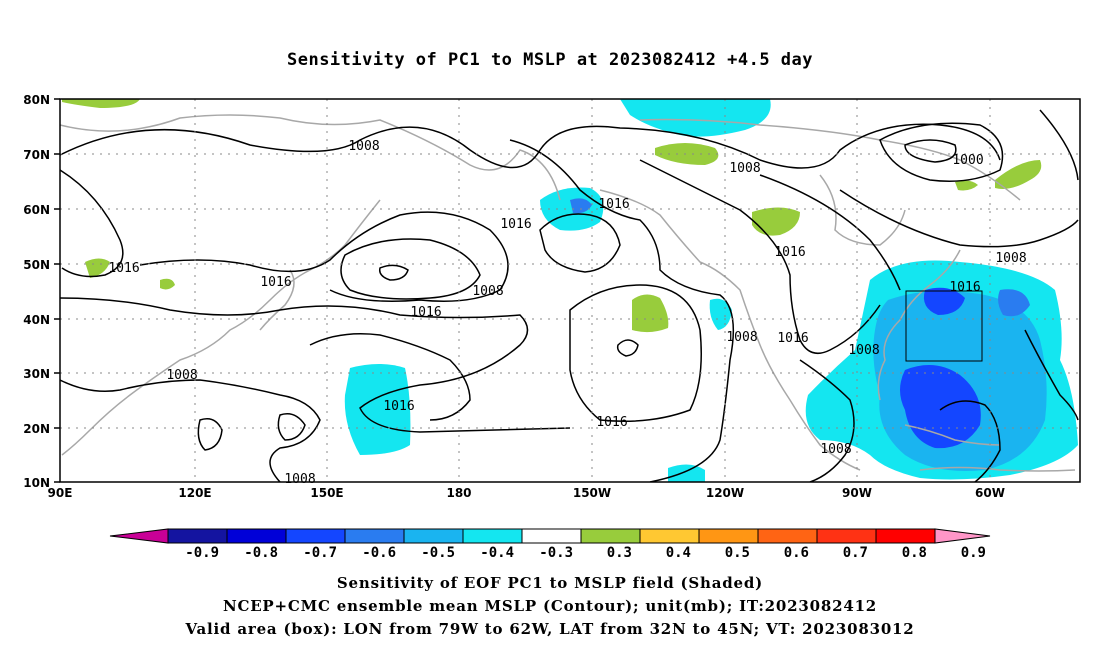 The image size is (1100, 650). I want to click on shade-green-canada, so click(776, 221).